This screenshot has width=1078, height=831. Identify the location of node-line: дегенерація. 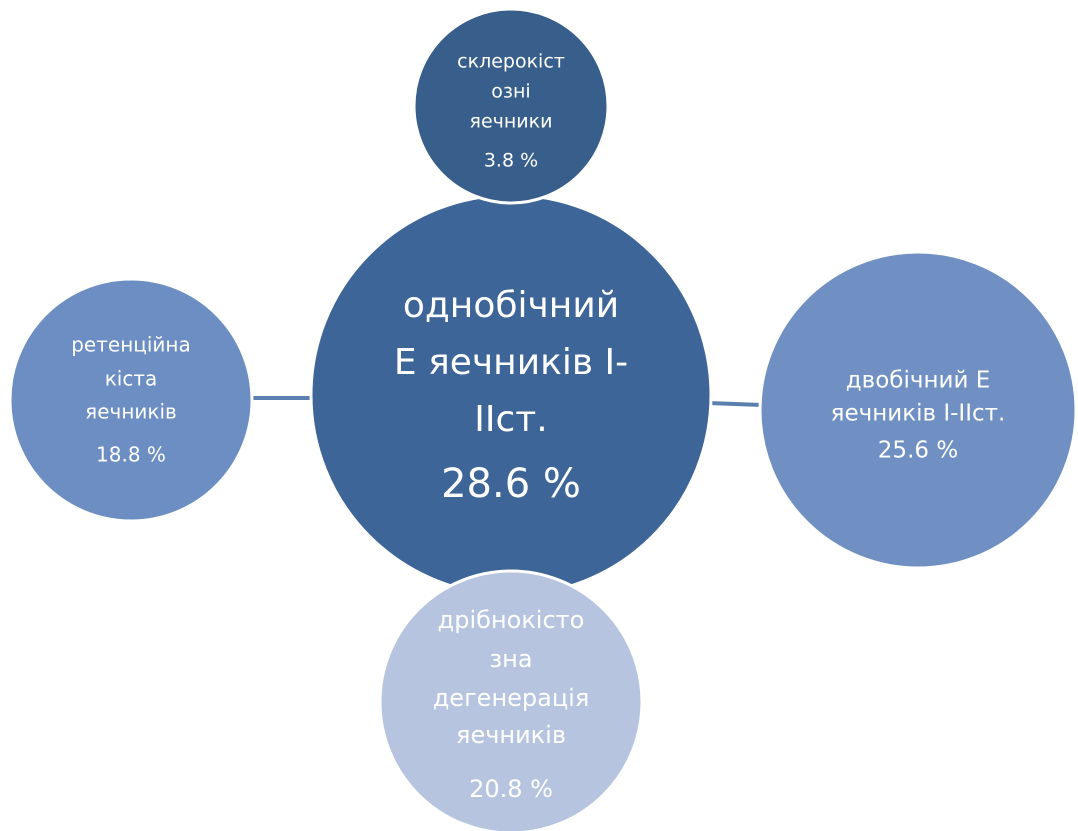
(511, 698).